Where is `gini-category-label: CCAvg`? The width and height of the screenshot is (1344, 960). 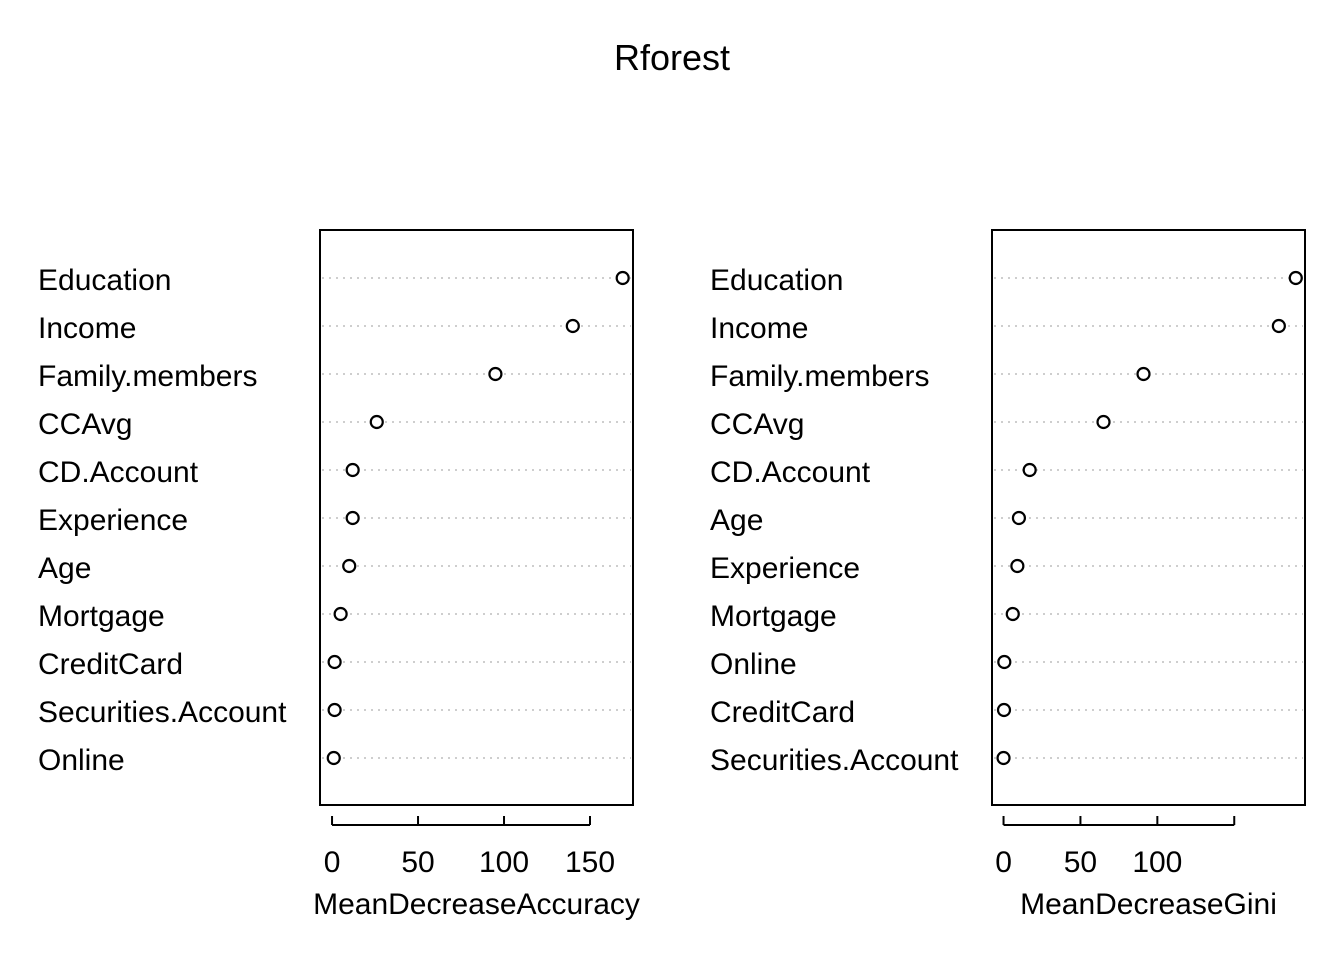 gini-category-label: CCAvg is located at coordinates (757, 424).